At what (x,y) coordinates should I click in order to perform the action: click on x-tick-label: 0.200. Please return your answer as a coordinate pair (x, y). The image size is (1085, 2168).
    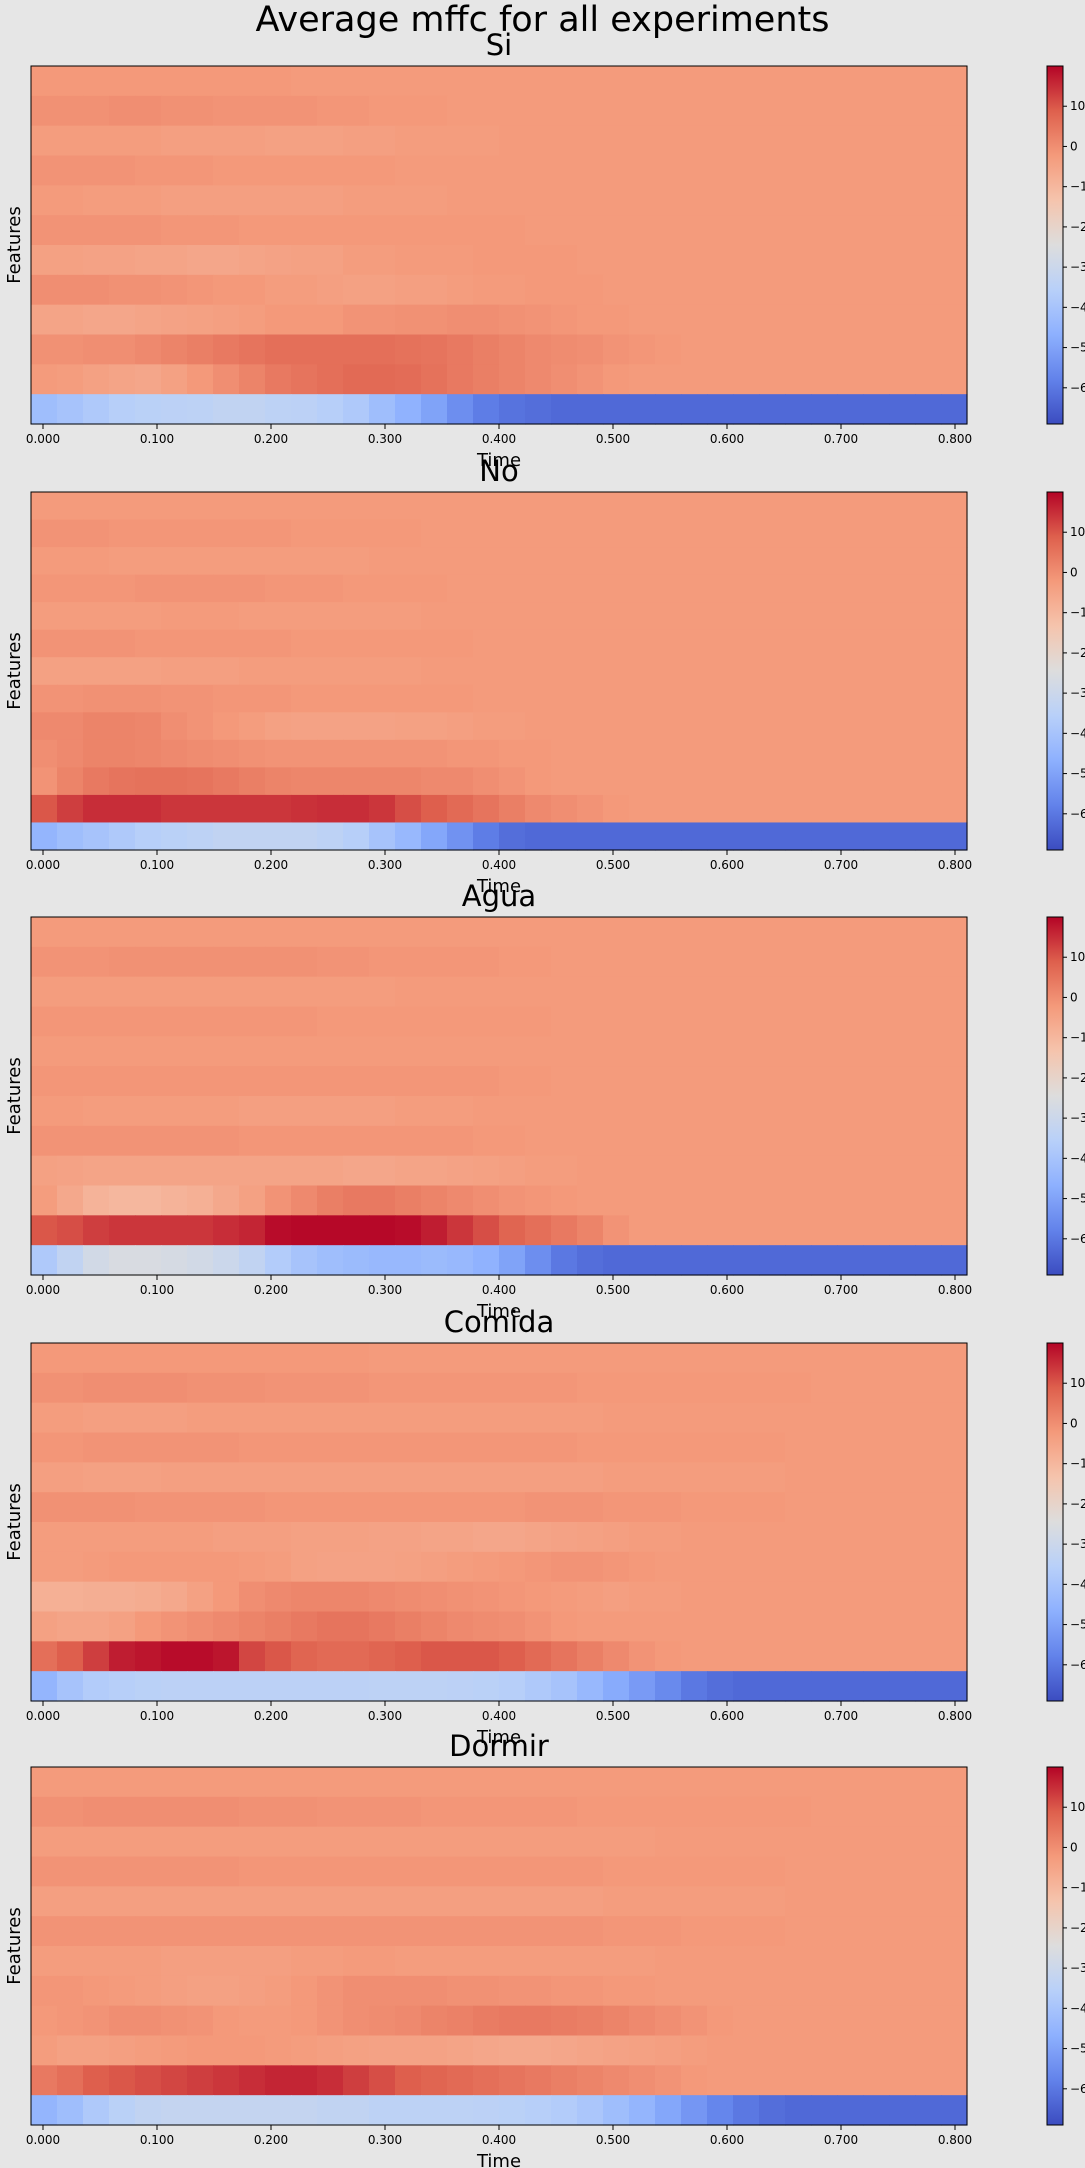
    Looking at the image, I should click on (271, 865).